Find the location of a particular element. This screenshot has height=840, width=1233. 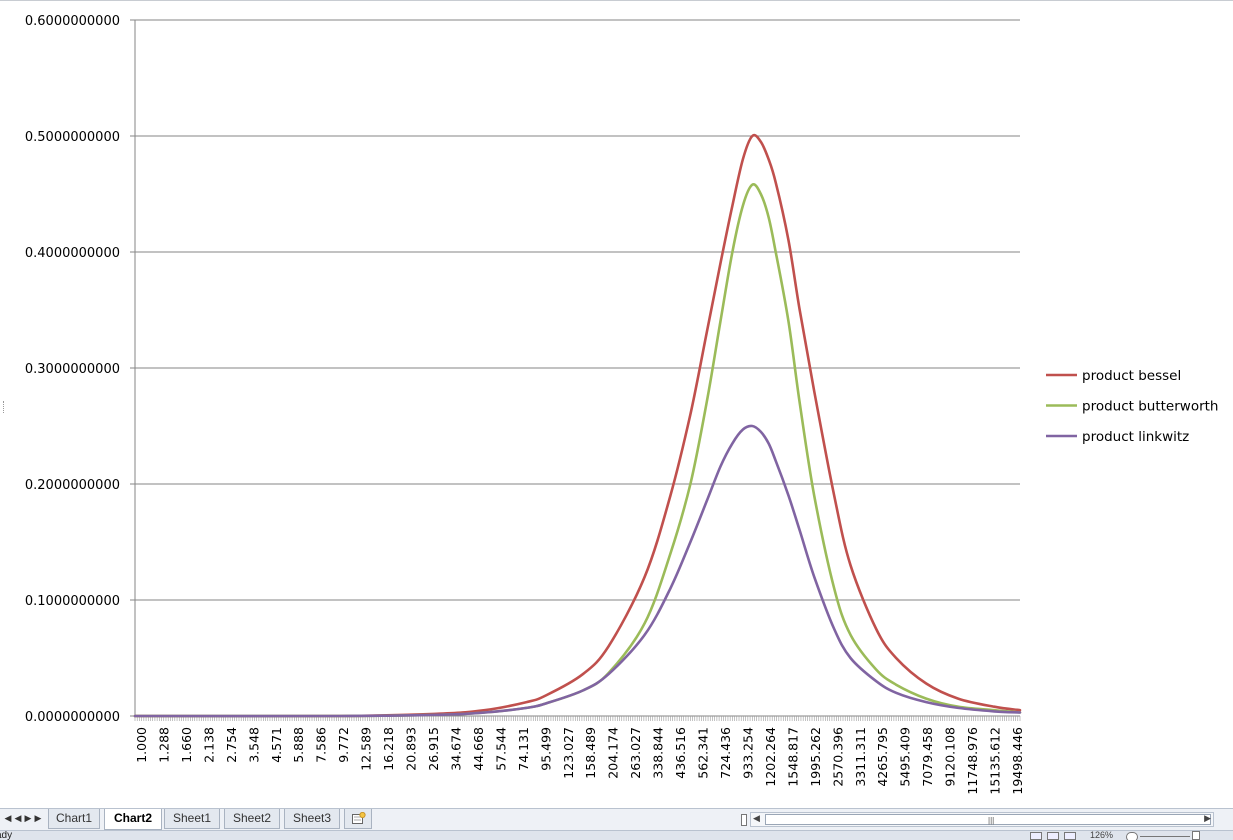

zoom-slider is located at coordinates (1165, 836).